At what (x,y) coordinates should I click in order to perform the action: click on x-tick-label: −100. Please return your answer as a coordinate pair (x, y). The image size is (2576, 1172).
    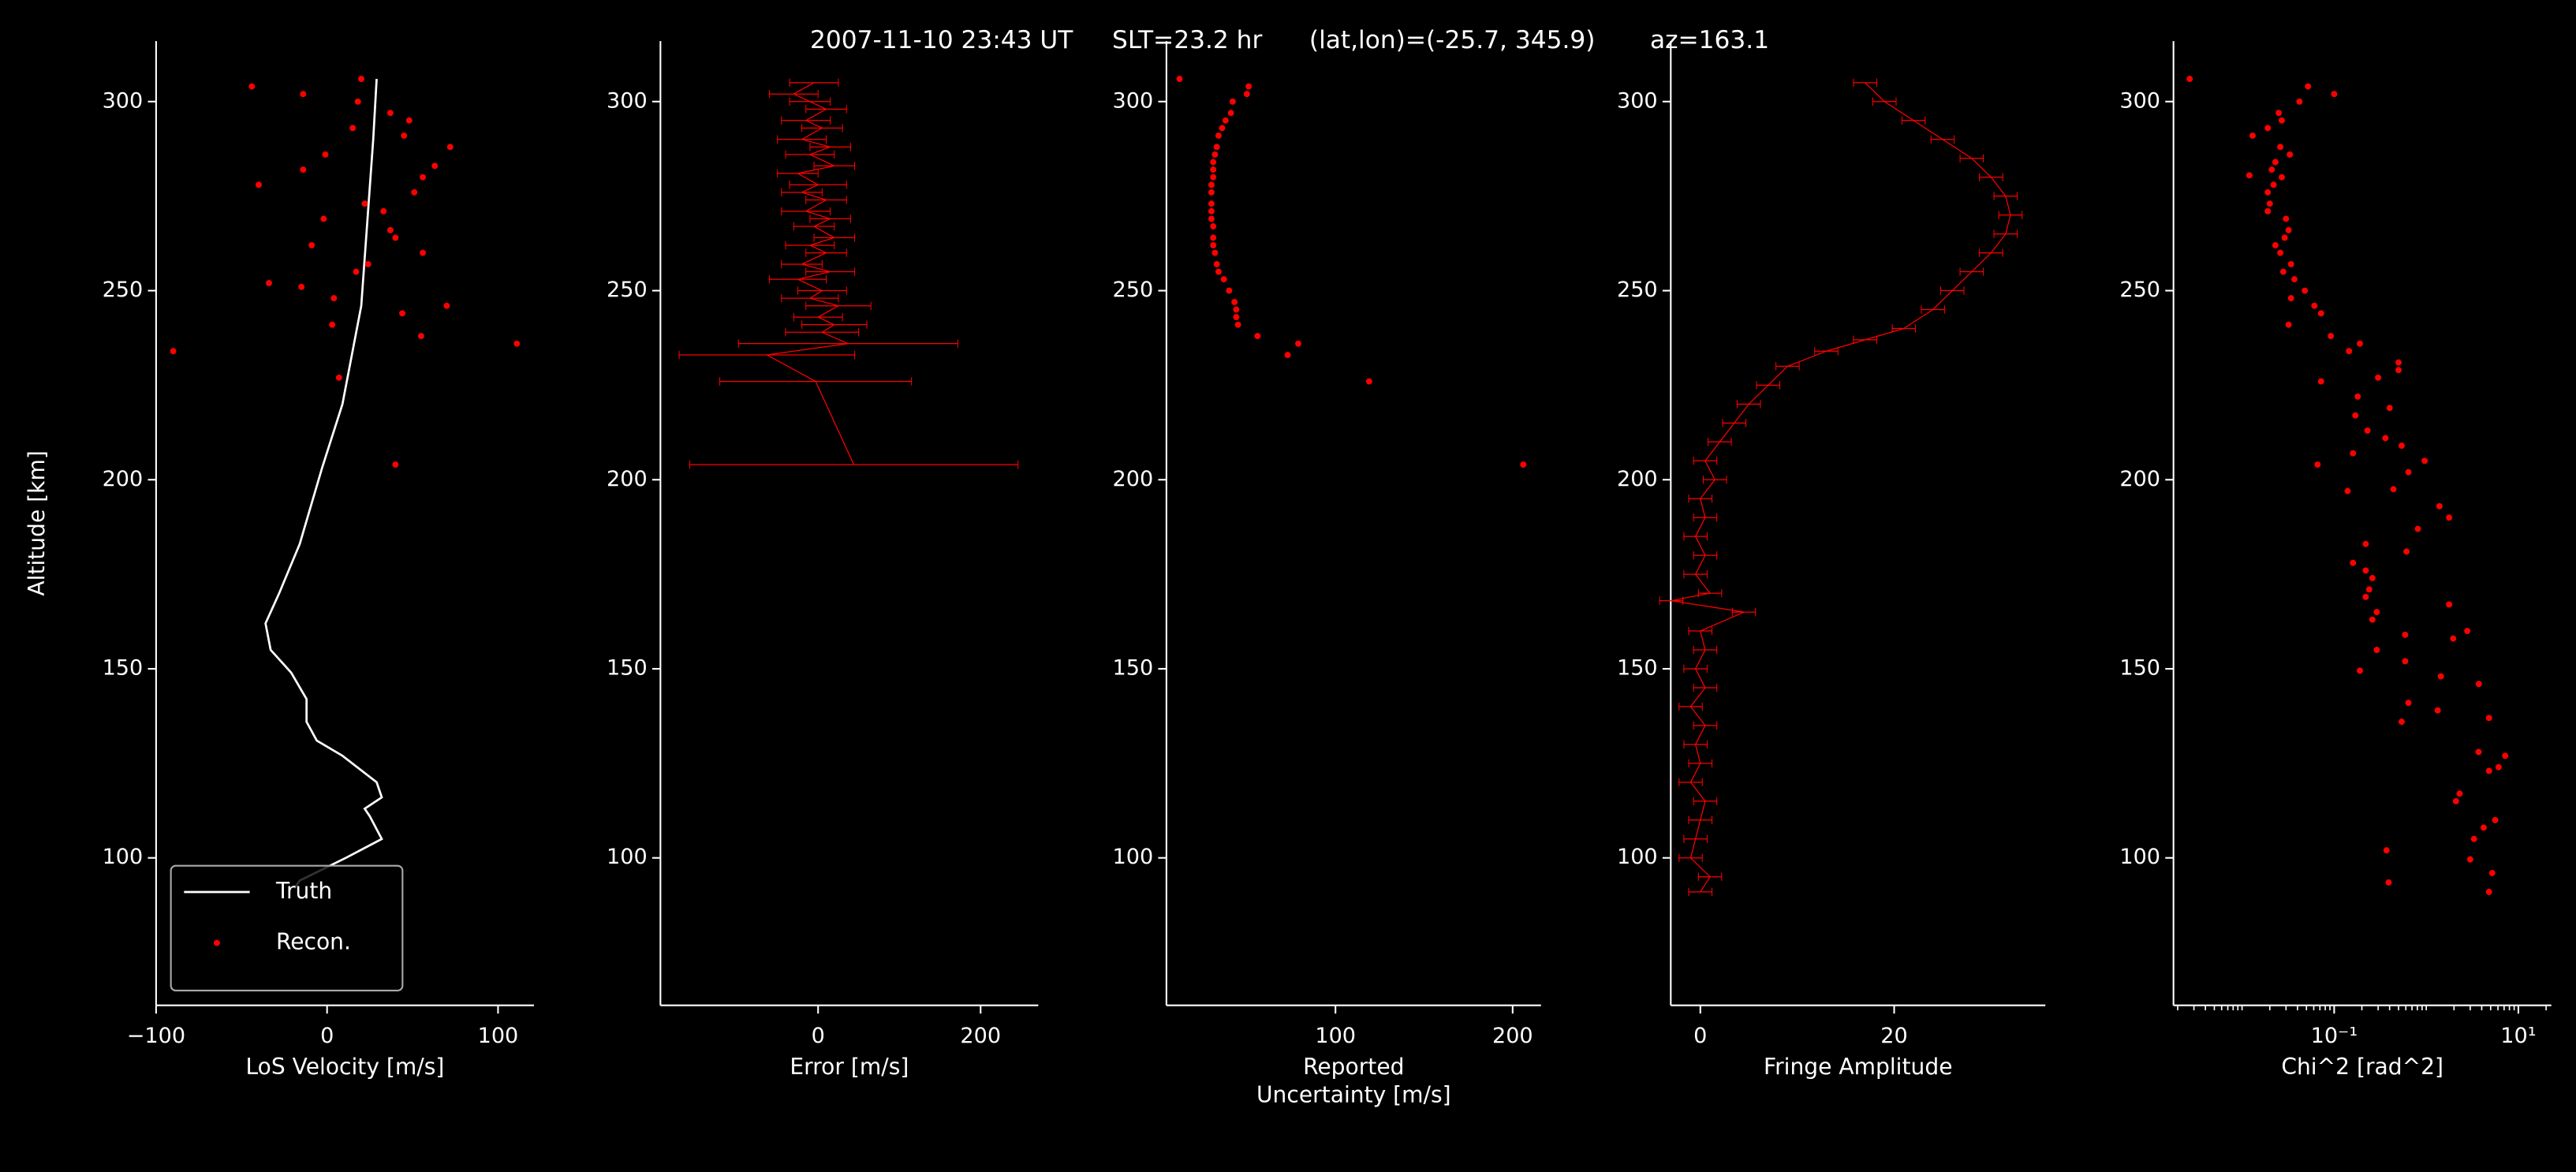
    Looking at the image, I should click on (156, 1036).